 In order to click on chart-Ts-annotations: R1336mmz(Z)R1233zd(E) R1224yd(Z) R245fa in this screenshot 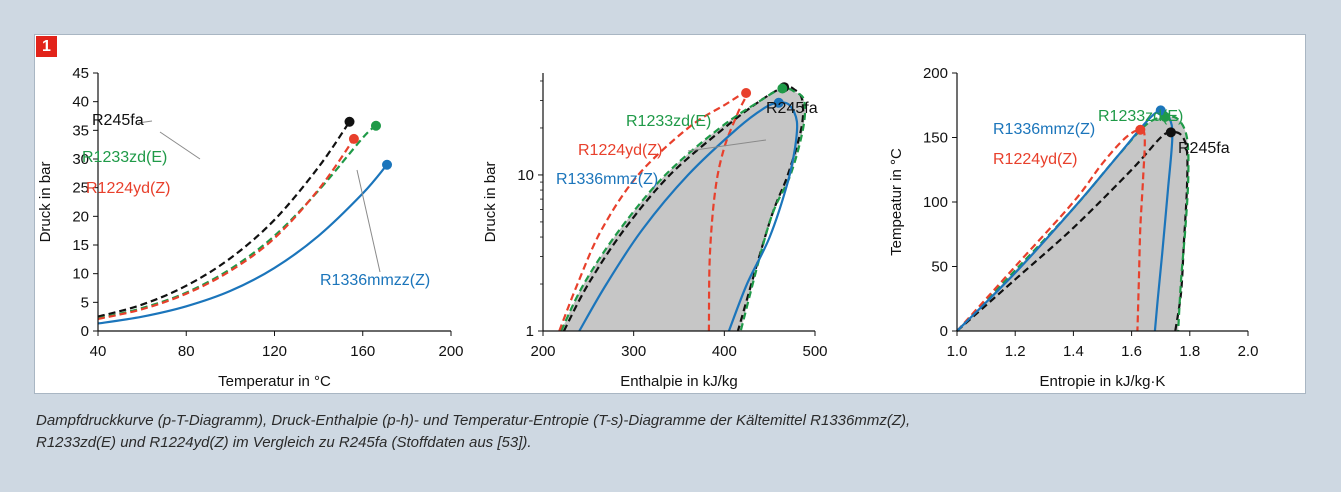, I will do `click(1111, 138)`.